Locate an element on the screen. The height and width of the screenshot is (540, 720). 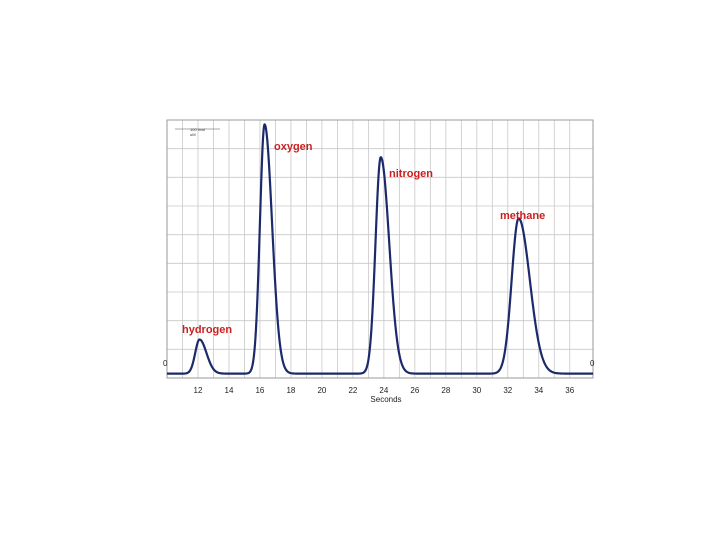
peak-label-nitrogen: nitrogen is located at coordinates (411, 174).